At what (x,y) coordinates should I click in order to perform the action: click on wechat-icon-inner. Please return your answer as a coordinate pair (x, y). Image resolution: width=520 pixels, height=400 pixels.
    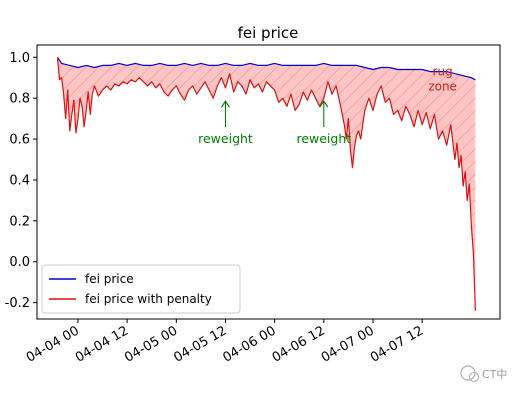
    Looking at the image, I should click on (474, 377).